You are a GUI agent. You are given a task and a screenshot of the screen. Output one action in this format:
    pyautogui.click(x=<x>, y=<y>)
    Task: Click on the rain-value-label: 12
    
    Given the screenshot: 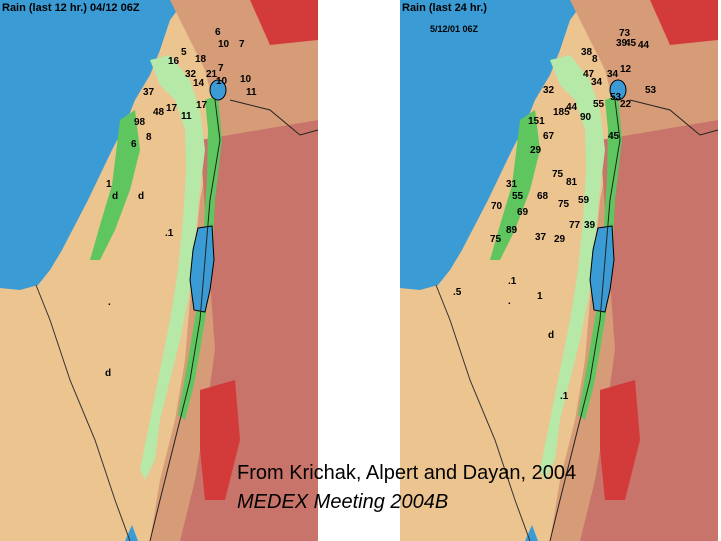 What is the action you would take?
    pyautogui.click(x=626, y=69)
    